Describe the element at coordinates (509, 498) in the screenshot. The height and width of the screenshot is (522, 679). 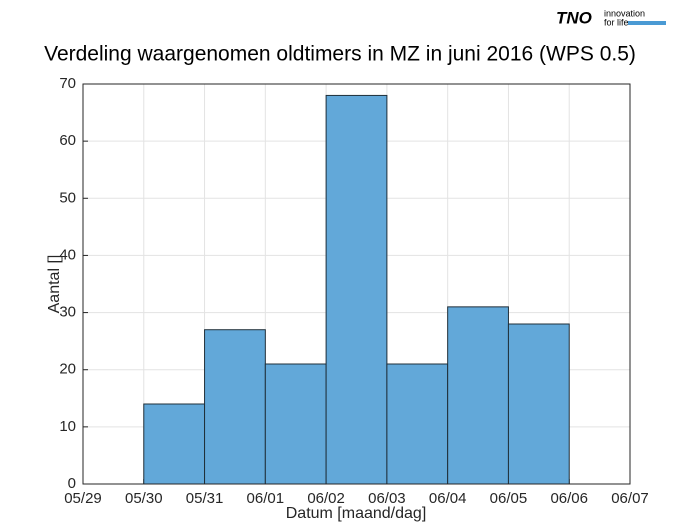
I see `x-tick-label: 06/05` at that location.